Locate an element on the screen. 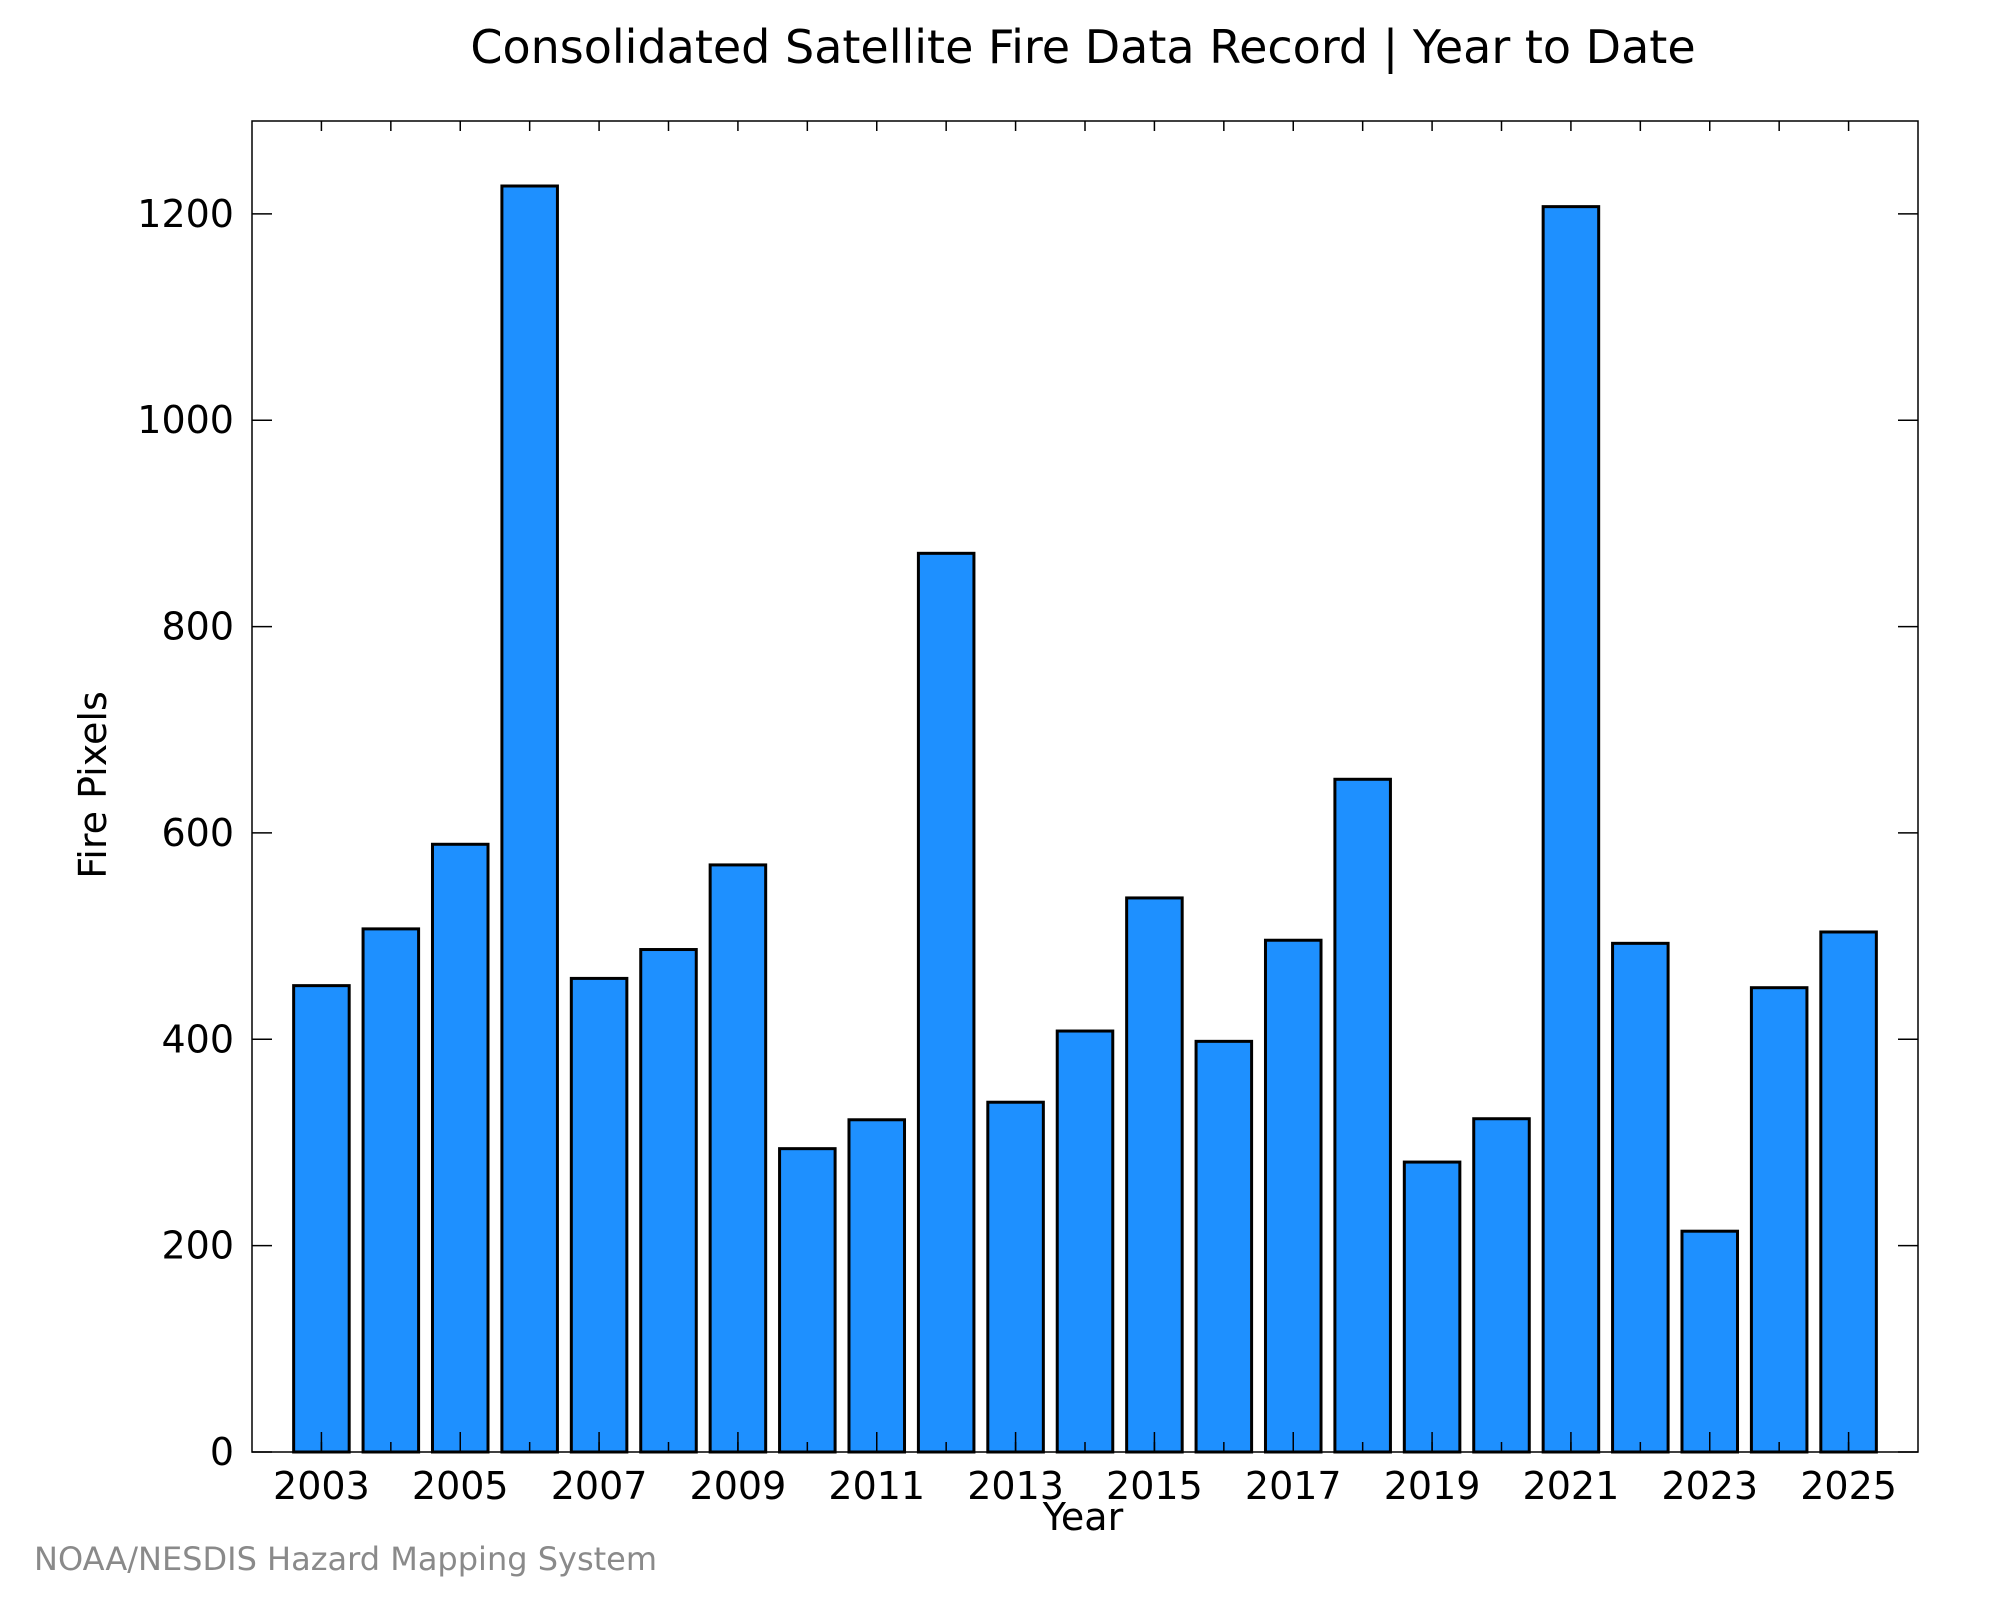  x-tick-label-2003: 2003 is located at coordinates (321, 1486).